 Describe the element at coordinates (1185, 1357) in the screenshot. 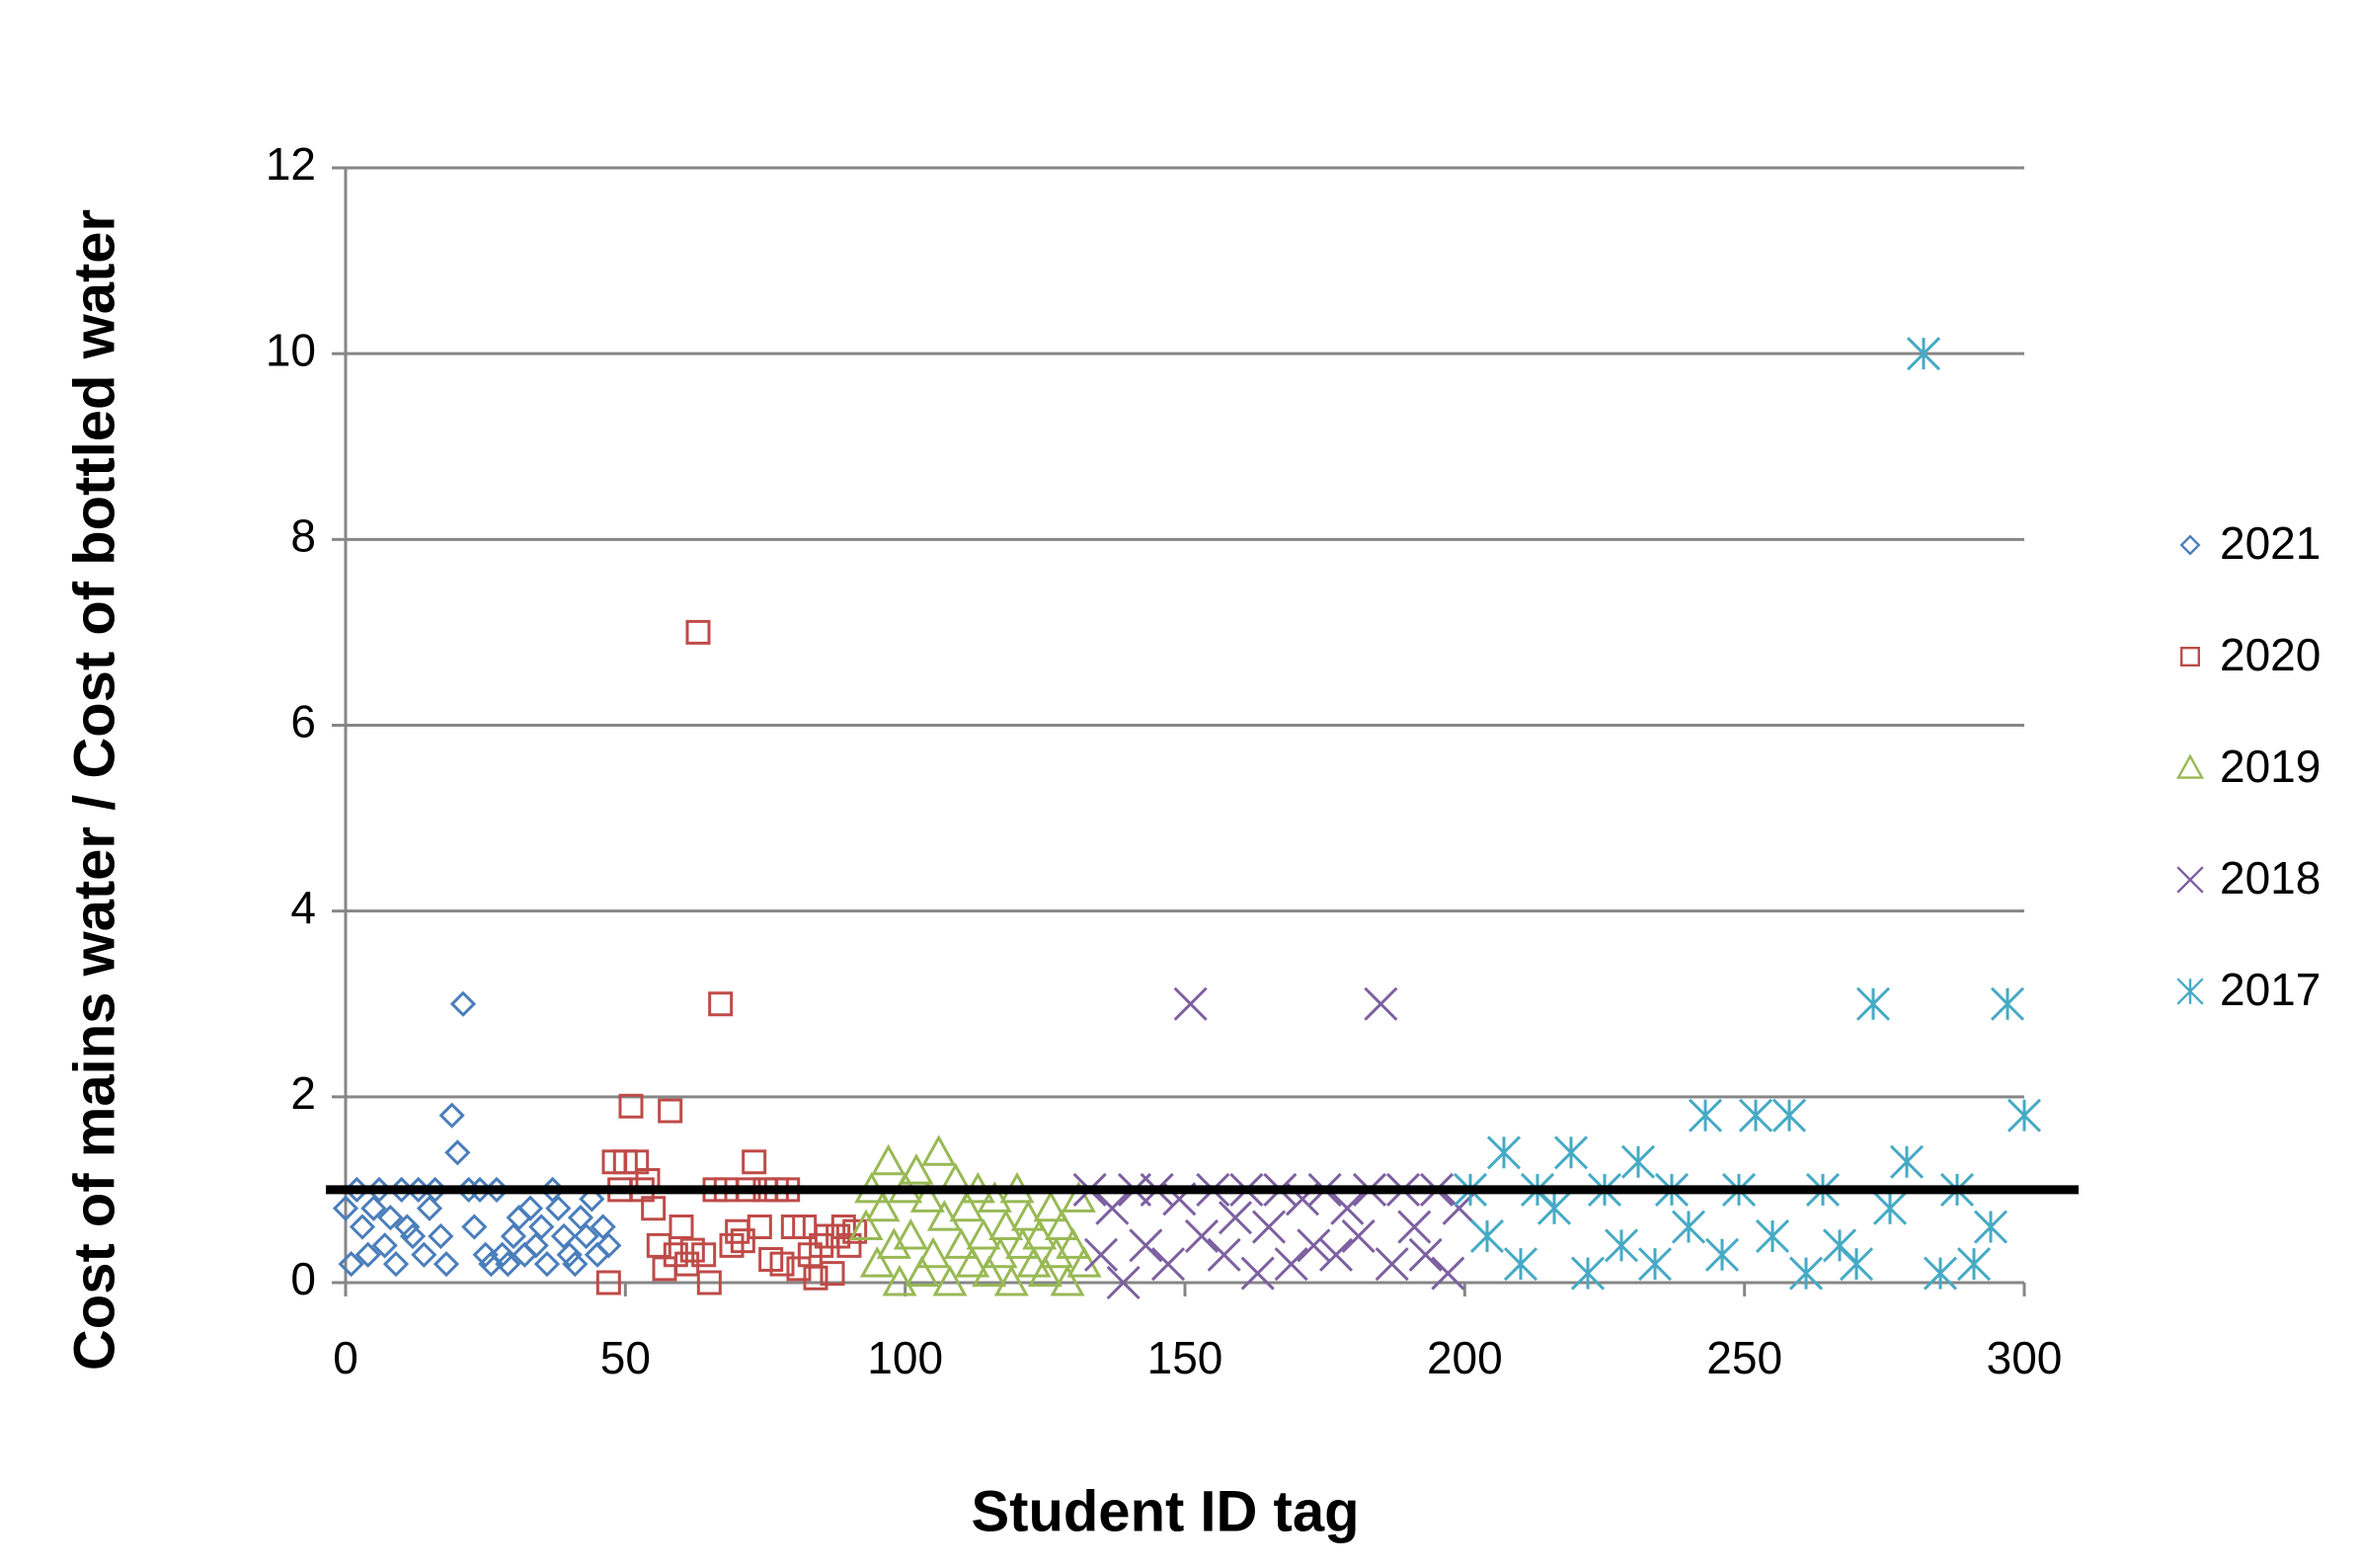

I see `x-tick-label: 150` at that location.